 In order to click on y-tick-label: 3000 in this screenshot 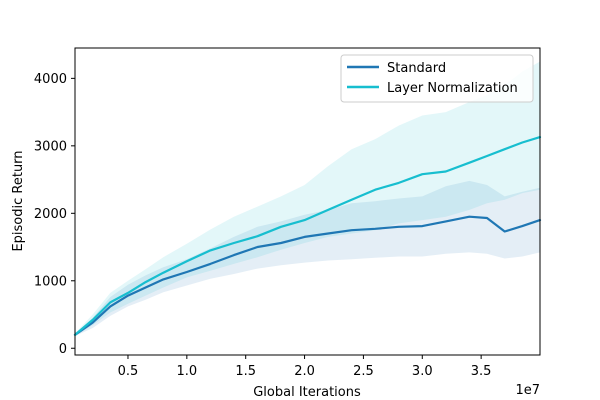, I will do `click(50, 146)`.